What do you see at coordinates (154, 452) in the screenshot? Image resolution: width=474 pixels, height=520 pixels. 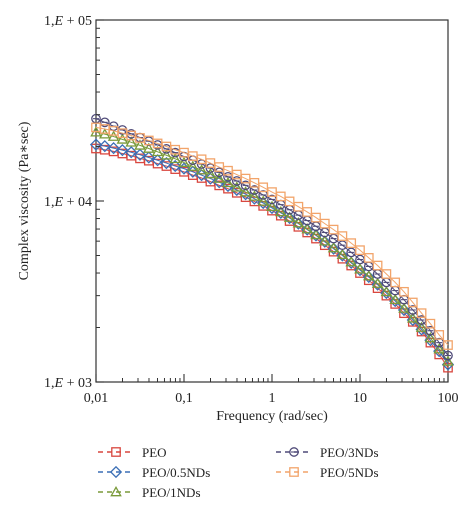 I see `legend-label: PEO` at bounding box center [154, 452].